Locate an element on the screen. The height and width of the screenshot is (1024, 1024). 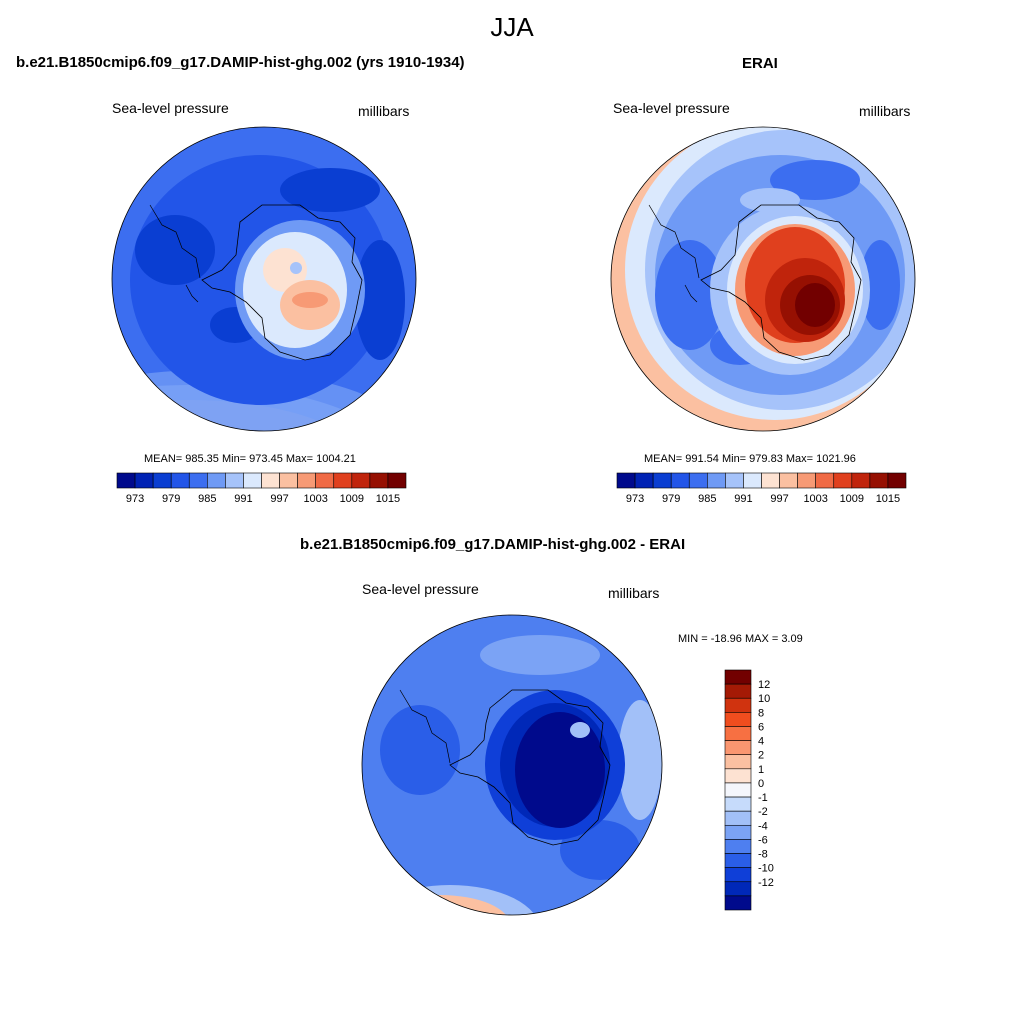
panel1-colorbar-tick-label: 997 is located at coordinates (279, 499).